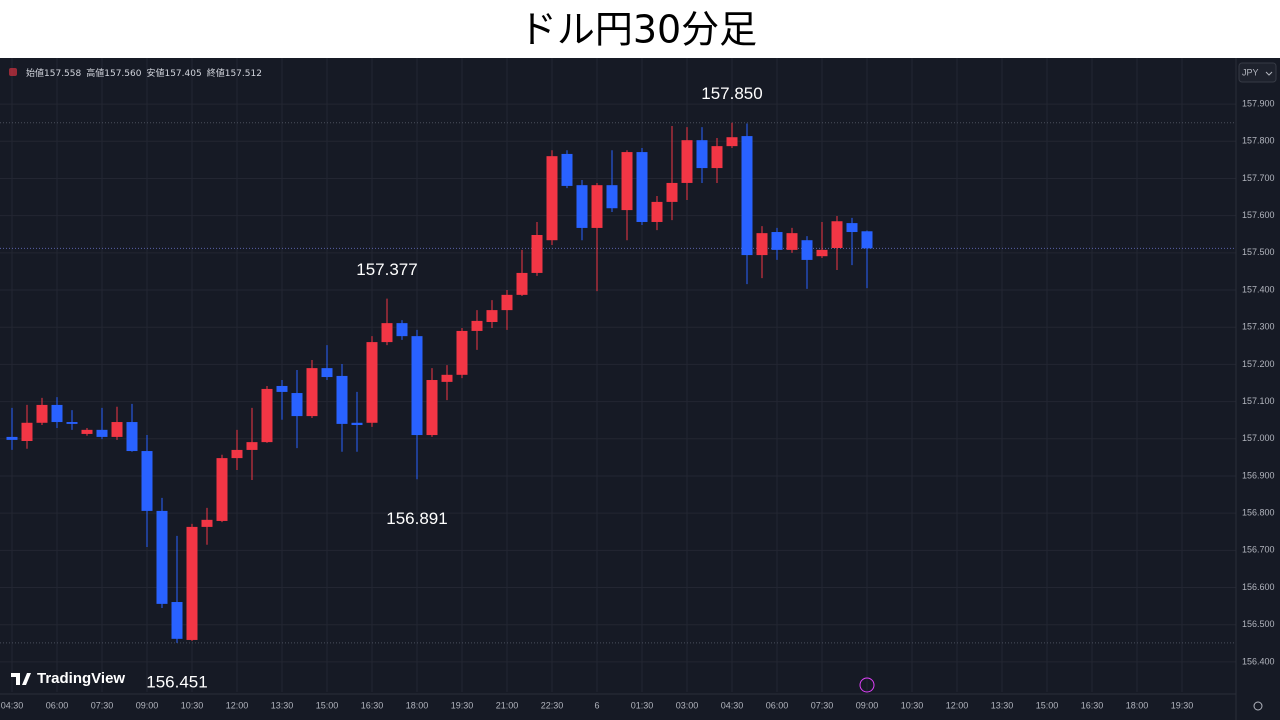 This screenshot has width=1280, height=720. Describe the element at coordinates (1258, 215) in the screenshot. I see `y-tick-label: 157.600` at that location.